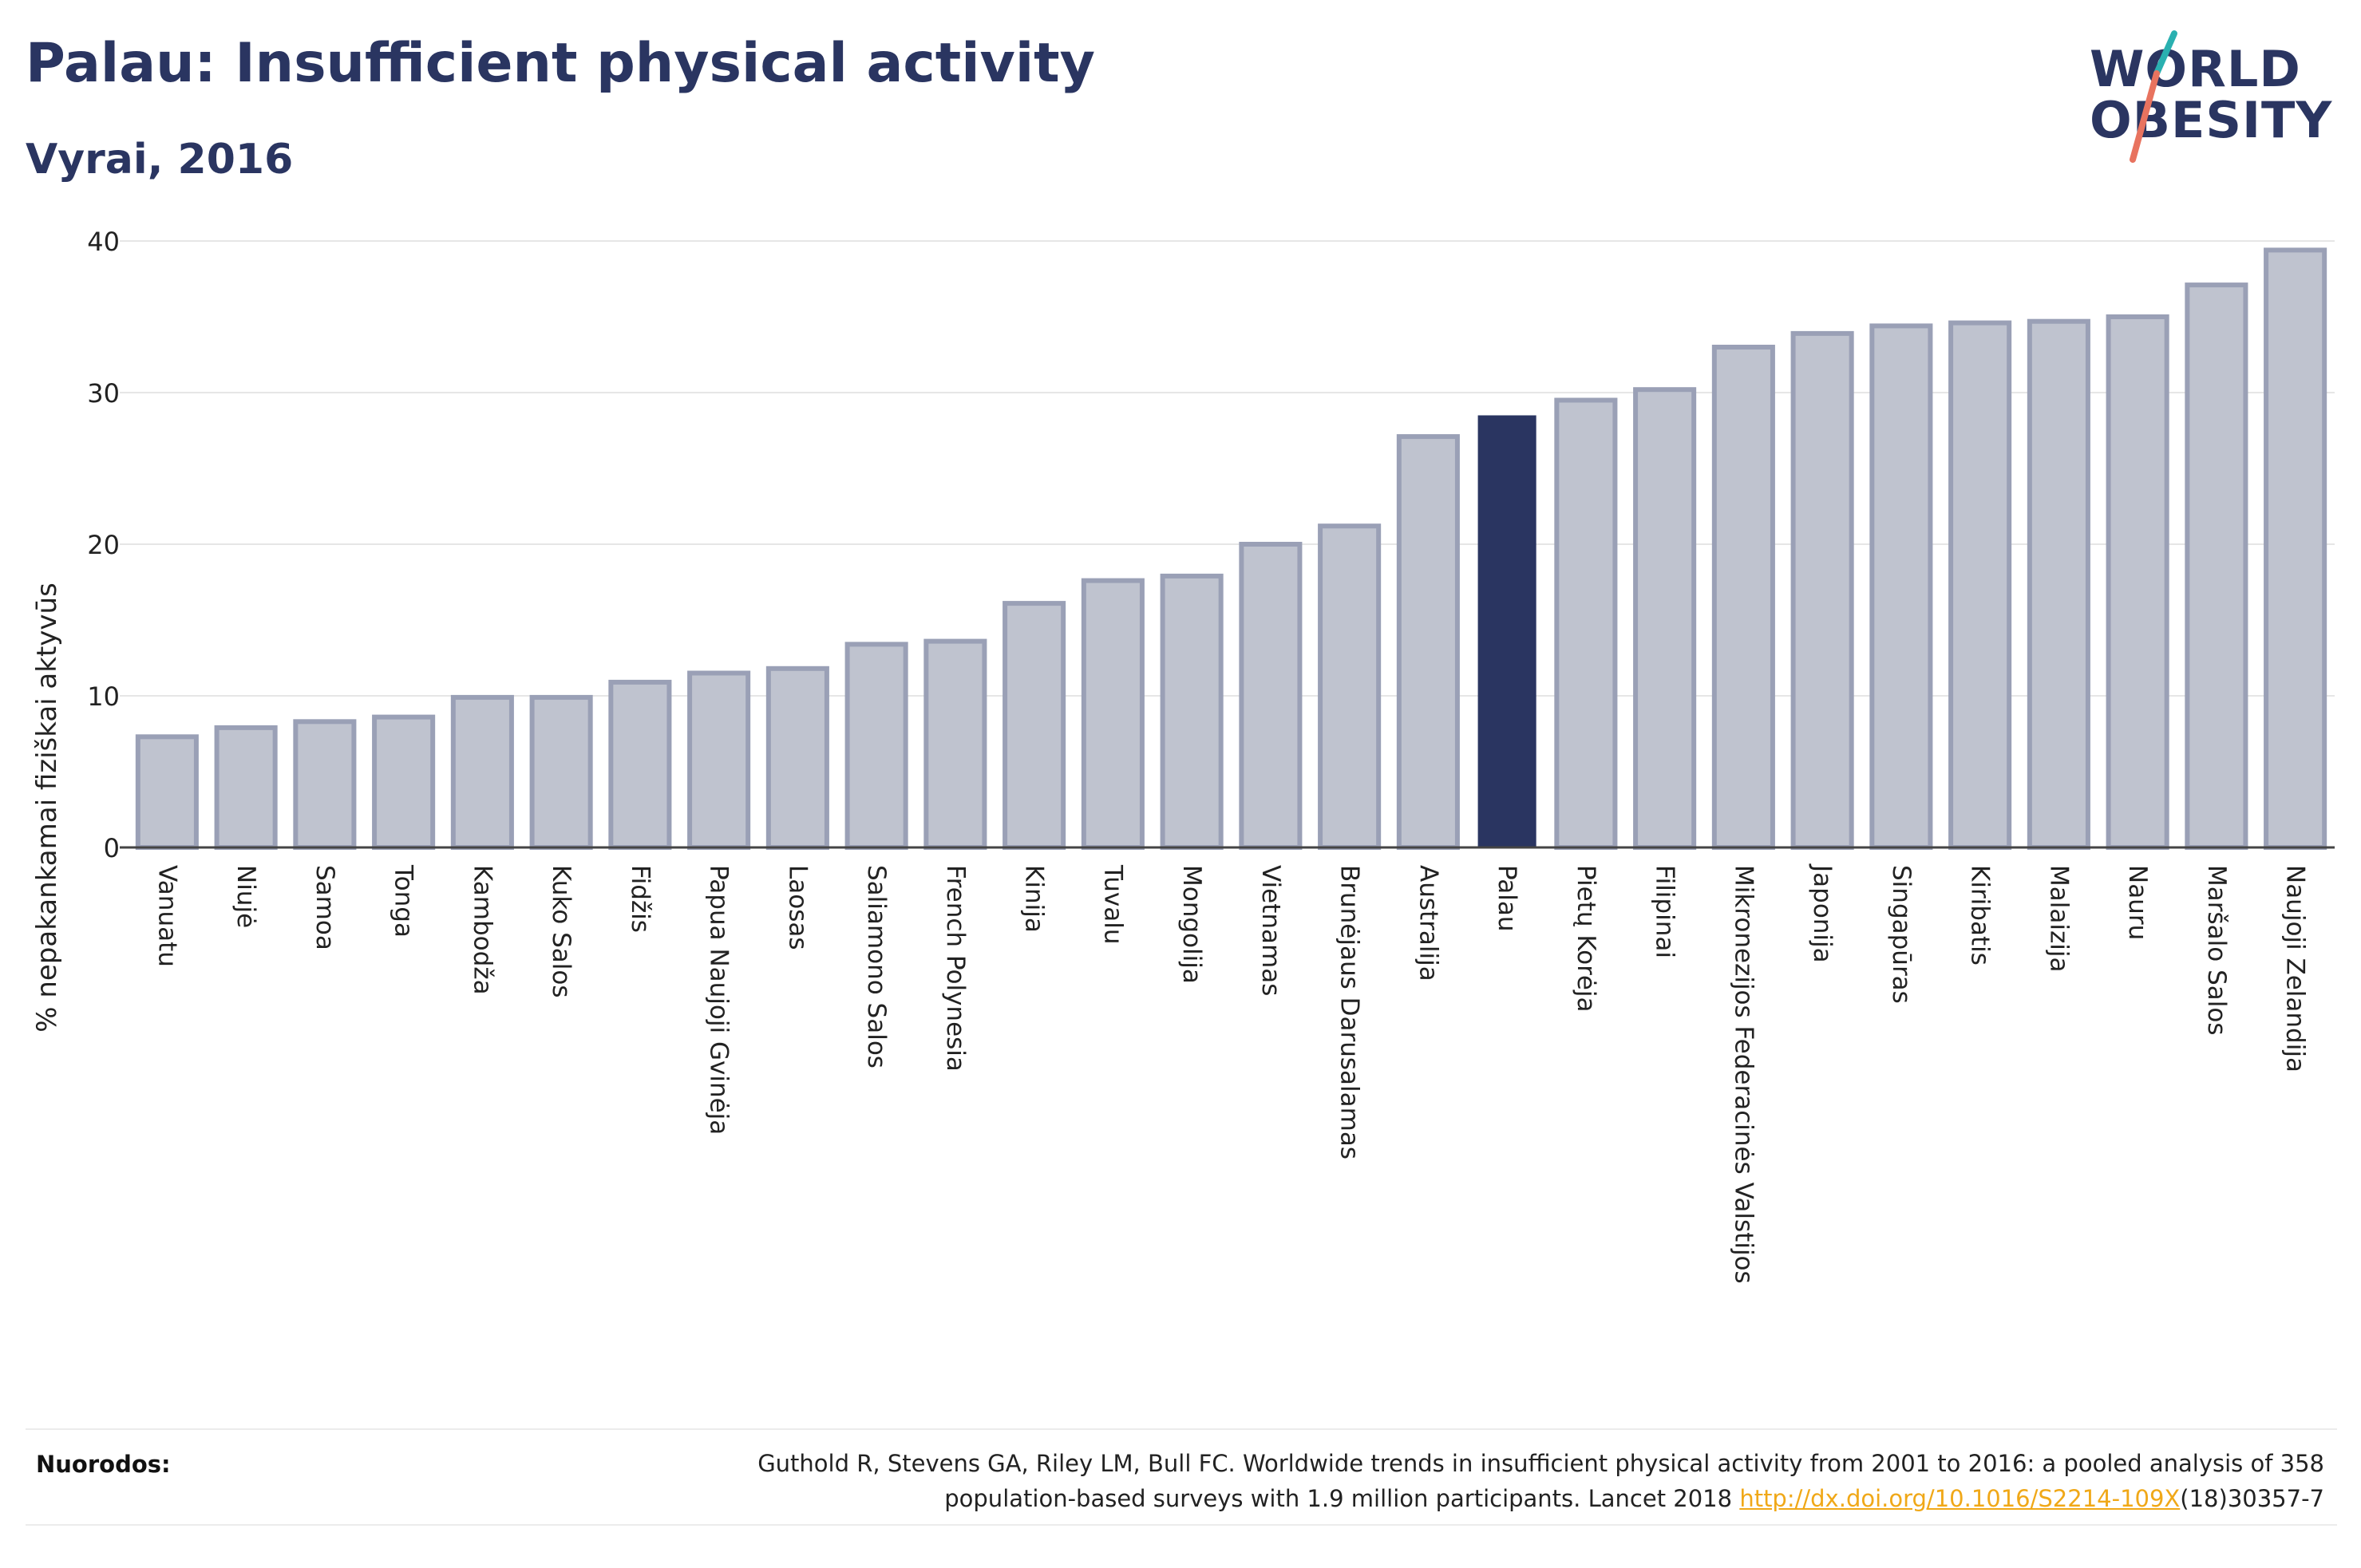 This screenshot has height=1568, width=2361. What do you see at coordinates (1034, 899) in the screenshot?
I see `x-tick-label: Kinija` at bounding box center [1034, 899].